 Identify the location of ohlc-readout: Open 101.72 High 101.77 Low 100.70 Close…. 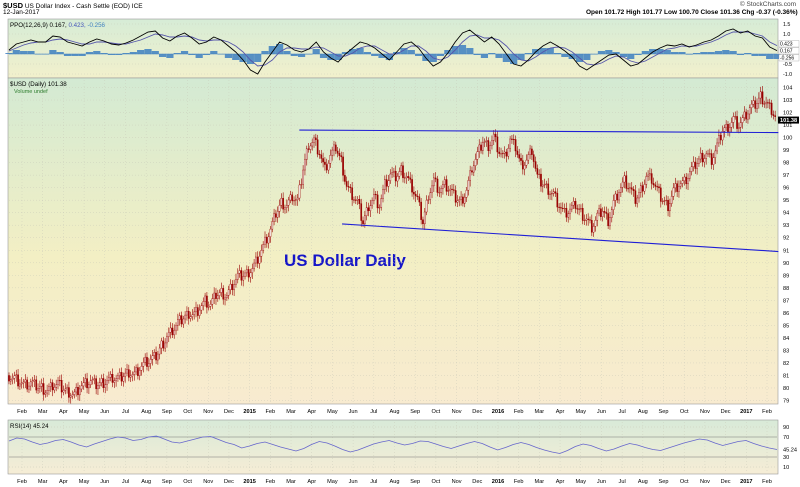
(692, 12).